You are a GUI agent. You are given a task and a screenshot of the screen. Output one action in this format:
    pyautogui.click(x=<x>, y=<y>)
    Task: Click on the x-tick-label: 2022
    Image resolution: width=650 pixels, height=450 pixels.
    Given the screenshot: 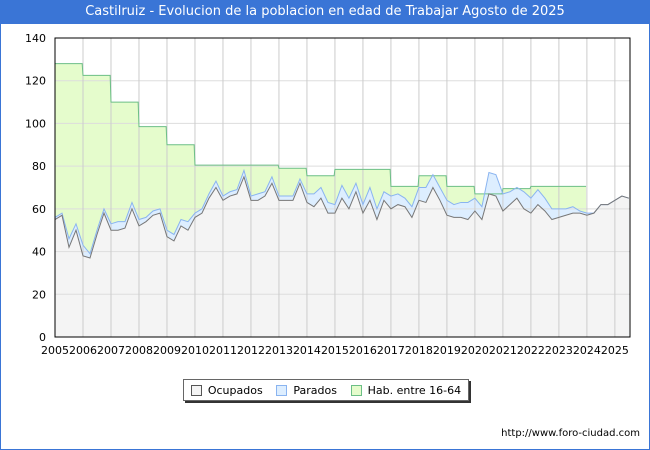 What is the action you would take?
    pyautogui.click(x=531, y=350)
    